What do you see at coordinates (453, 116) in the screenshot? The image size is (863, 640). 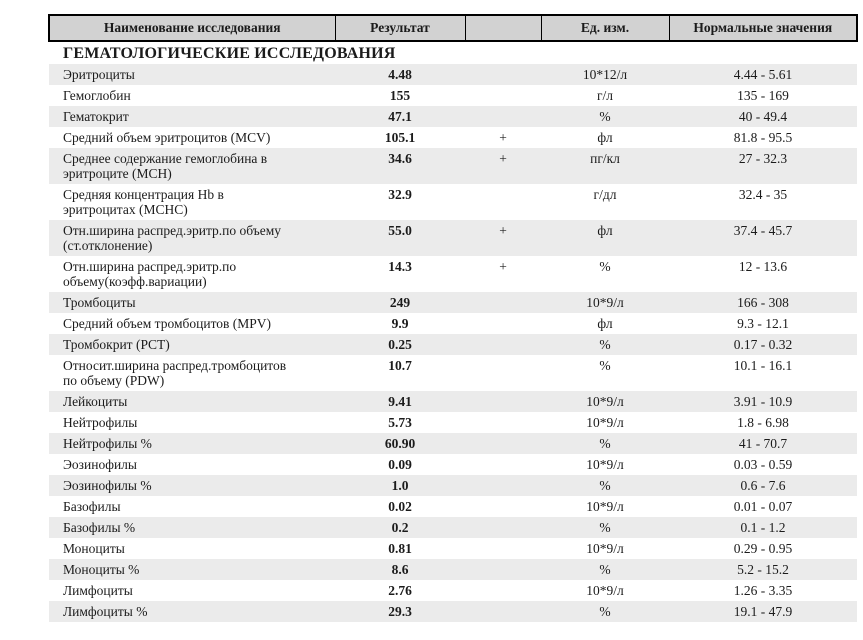 I see `table-row: Гематокрит 47.1 % 40 - 49.4` at bounding box center [453, 116].